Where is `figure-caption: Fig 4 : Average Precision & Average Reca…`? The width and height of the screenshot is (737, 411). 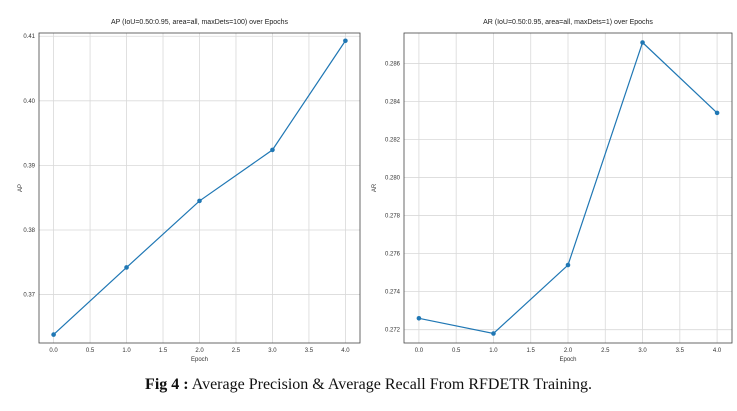 figure-caption: Fig 4 : Average Precision & Average Reca… is located at coordinates (368, 385).